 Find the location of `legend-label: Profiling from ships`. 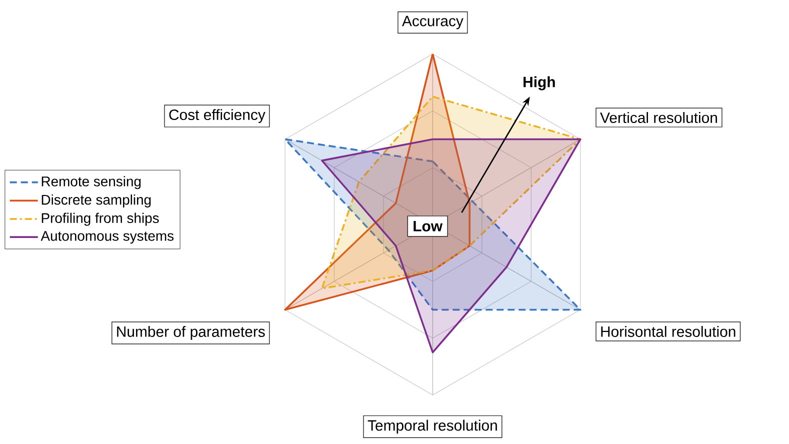

legend-label: Profiling from ships is located at coordinates (100, 219).